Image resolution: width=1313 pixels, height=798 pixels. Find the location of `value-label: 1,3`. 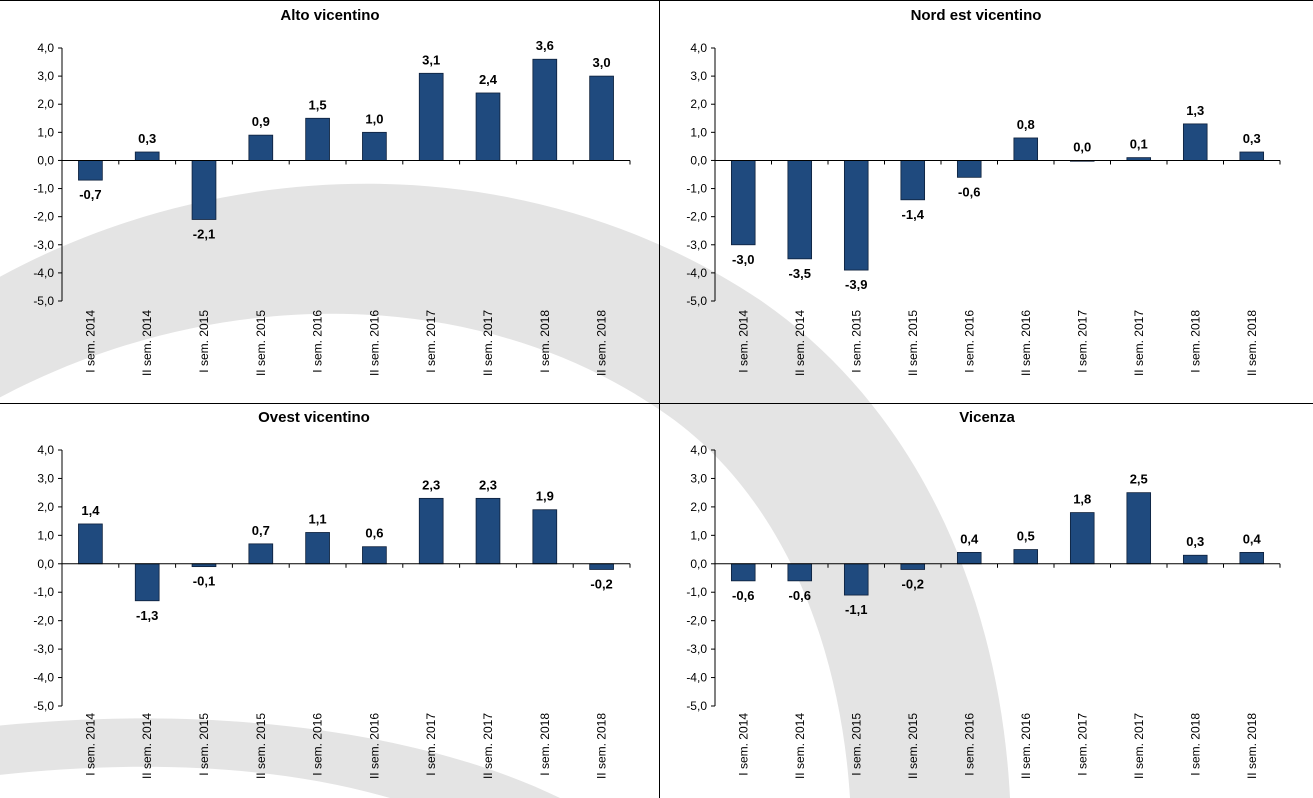

value-label: 1,3 is located at coordinates (1195, 110).